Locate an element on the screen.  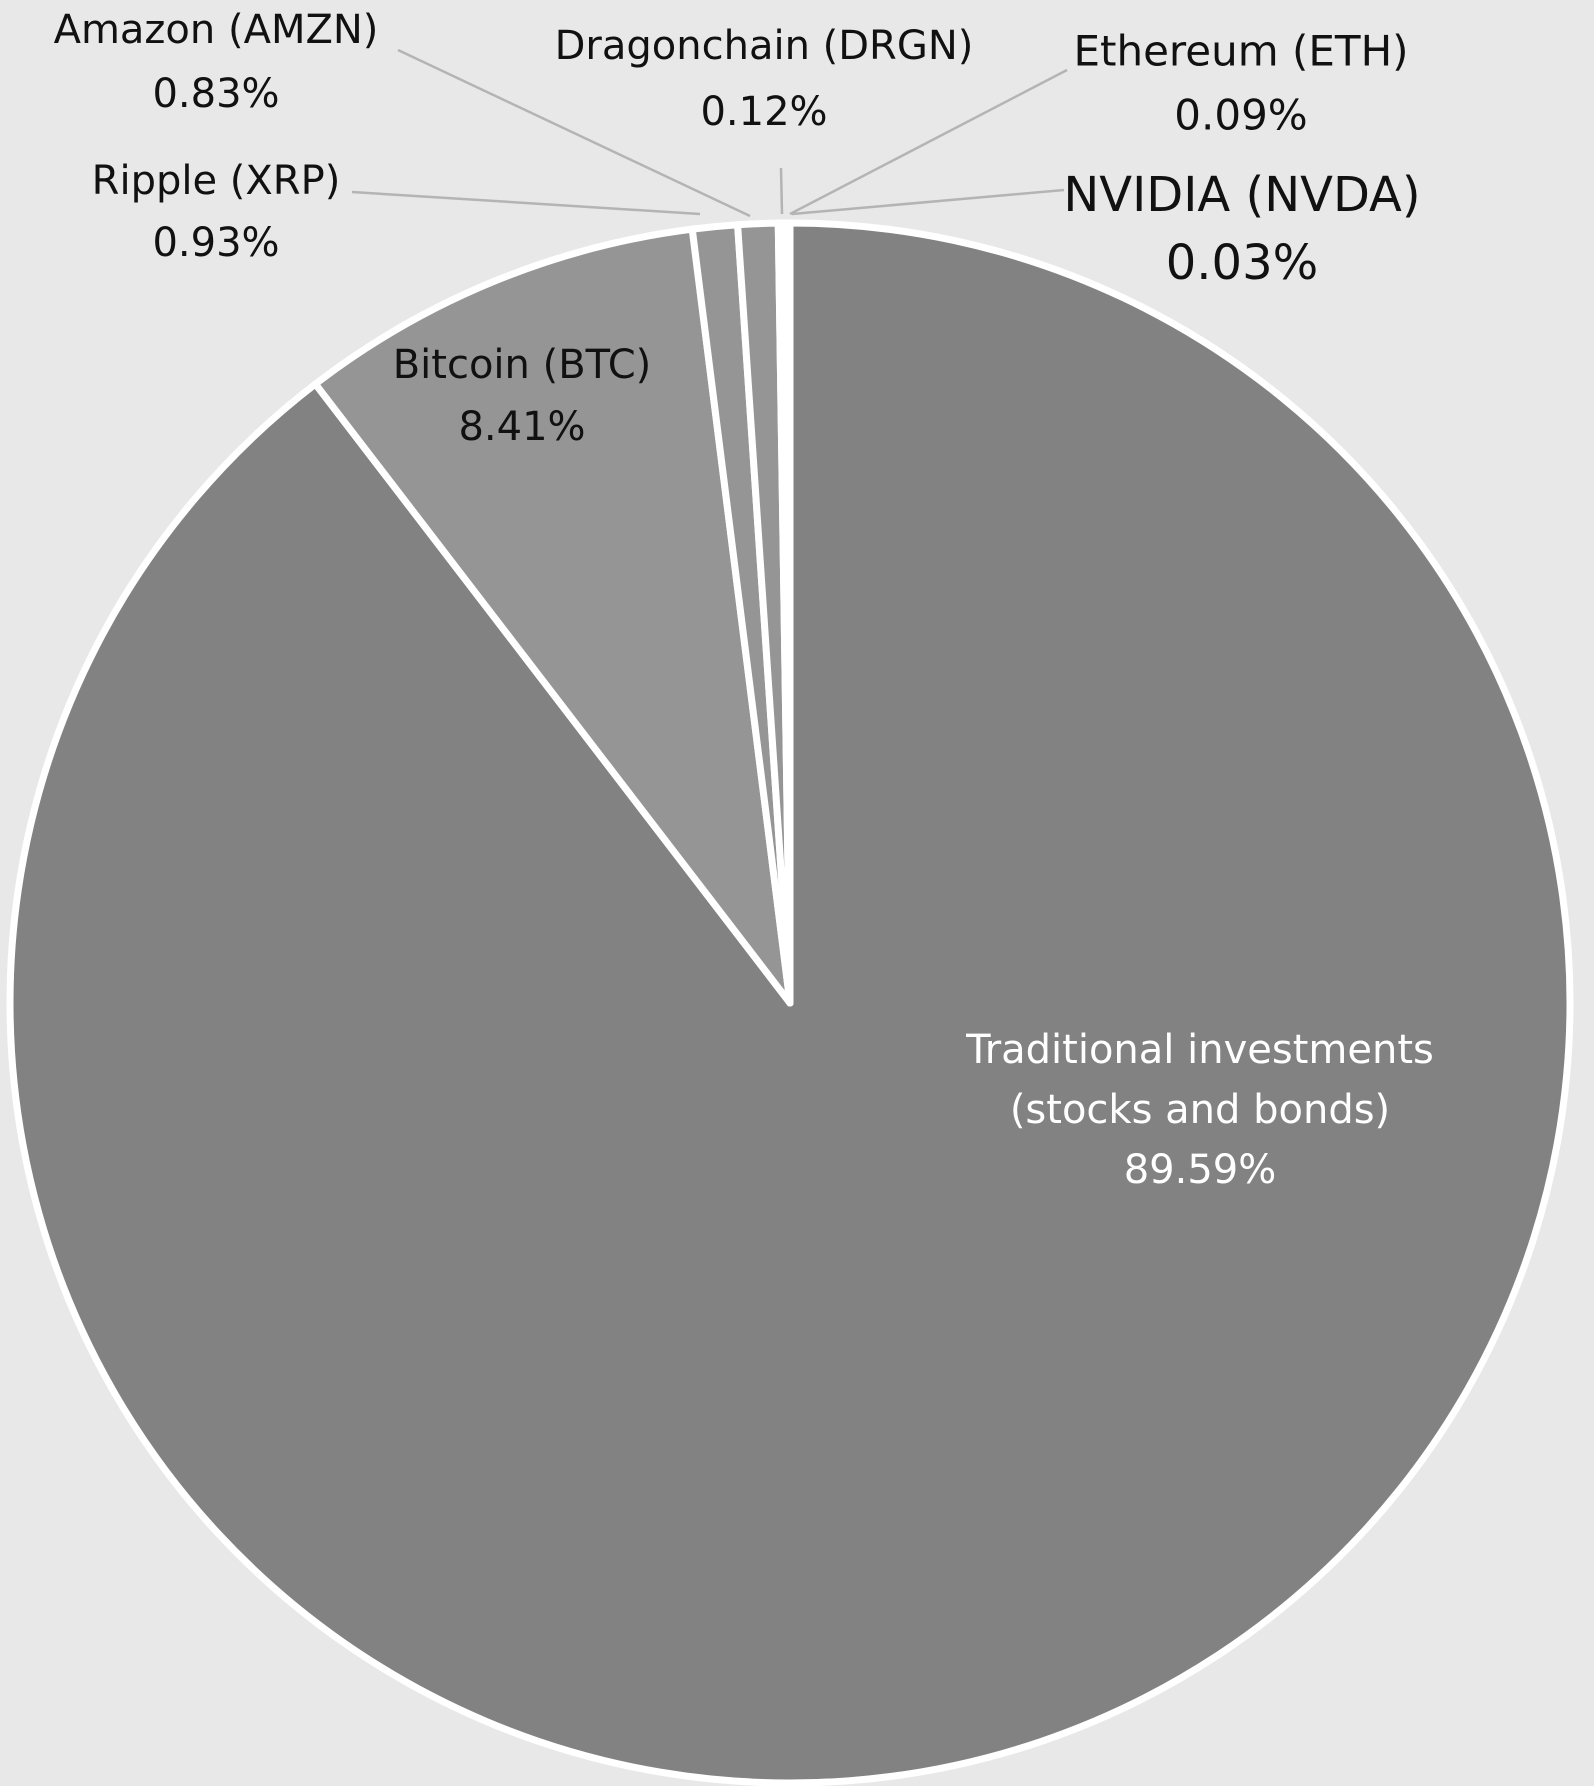
slice-value-amazon-amzn: 0.83% is located at coordinates (215, 94).